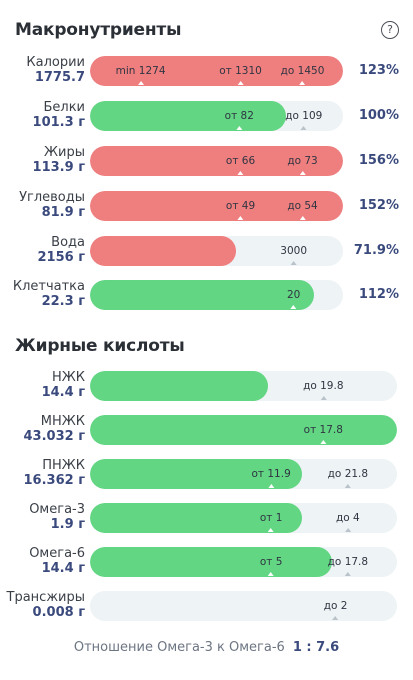 This screenshot has height=680, width=413. Describe the element at coordinates (323, 386) in the screenshot. I see `fatty-acid-marker-label: до 19.8` at that location.